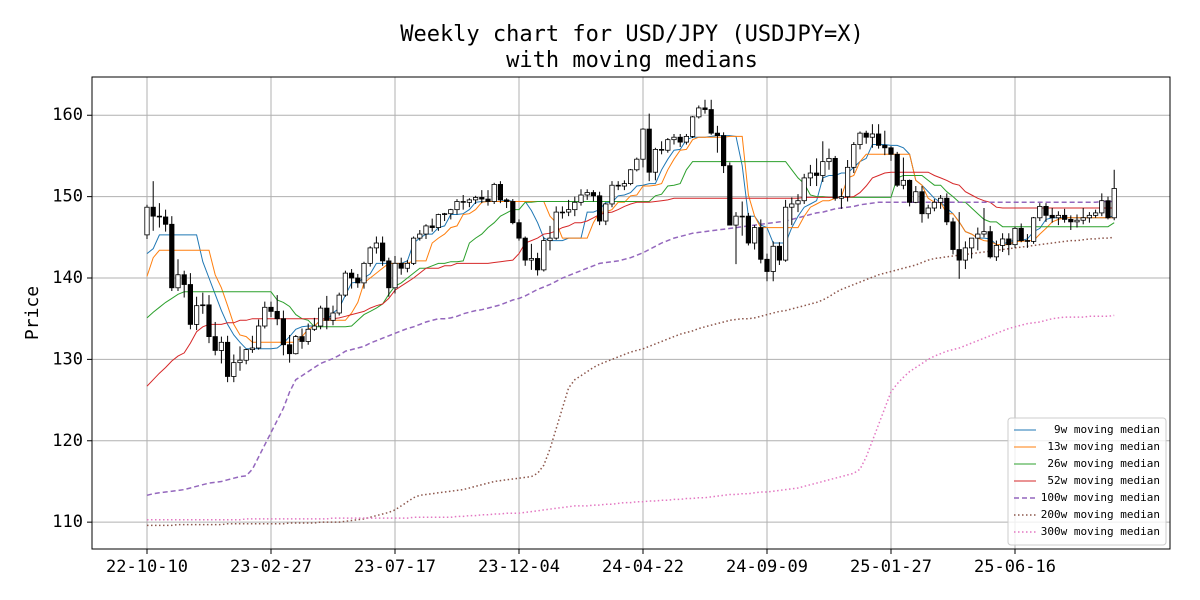 This screenshot has width=1200, height=600. I want to click on legend-label: 200w moving median, so click(1100, 514).